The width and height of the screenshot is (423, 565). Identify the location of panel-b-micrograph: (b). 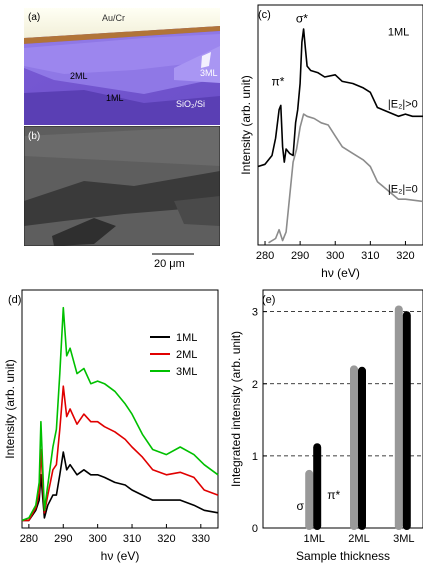
(122, 186).